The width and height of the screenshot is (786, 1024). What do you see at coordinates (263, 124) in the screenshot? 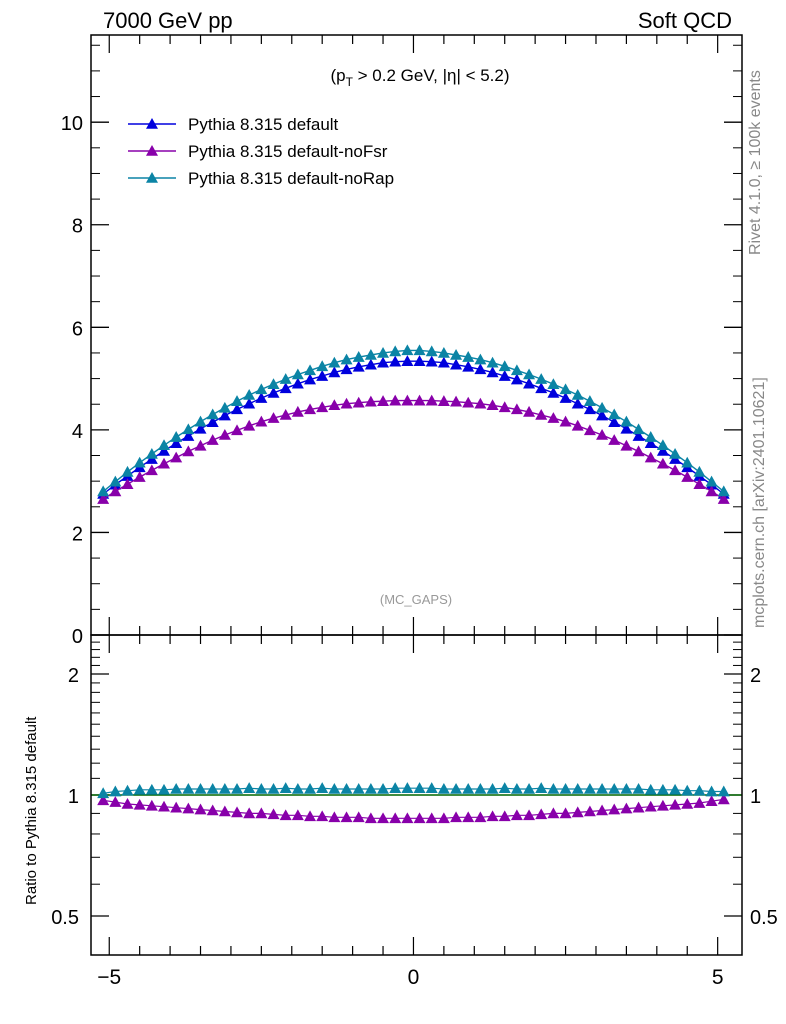
I see `legend-label: Pythia 8.315 default` at bounding box center [263, 124].